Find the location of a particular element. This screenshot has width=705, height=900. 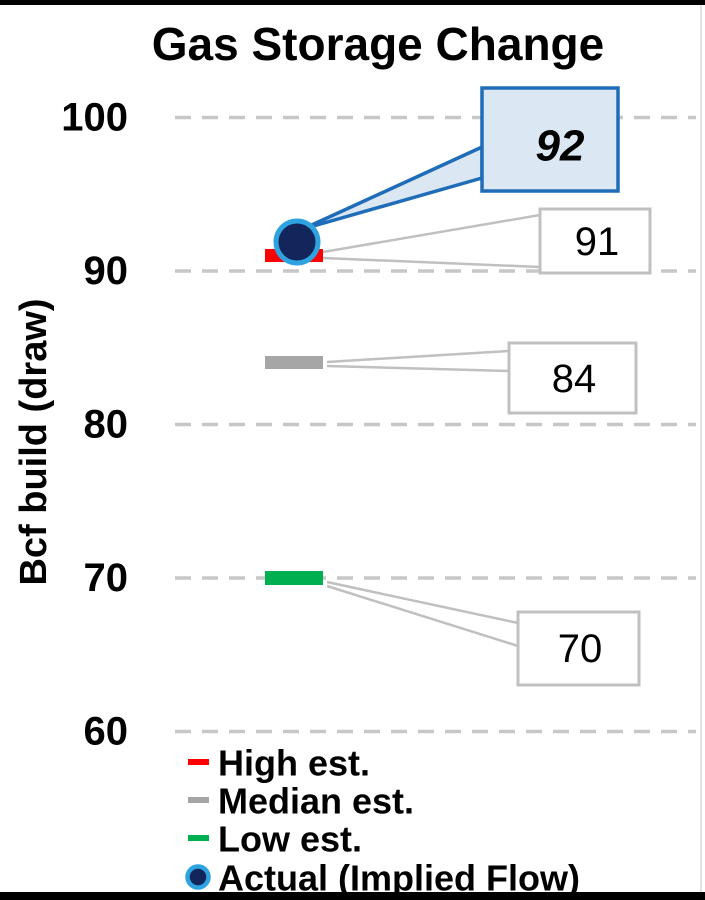

y-tick-100: 100 is located at coordinates (94, 118).